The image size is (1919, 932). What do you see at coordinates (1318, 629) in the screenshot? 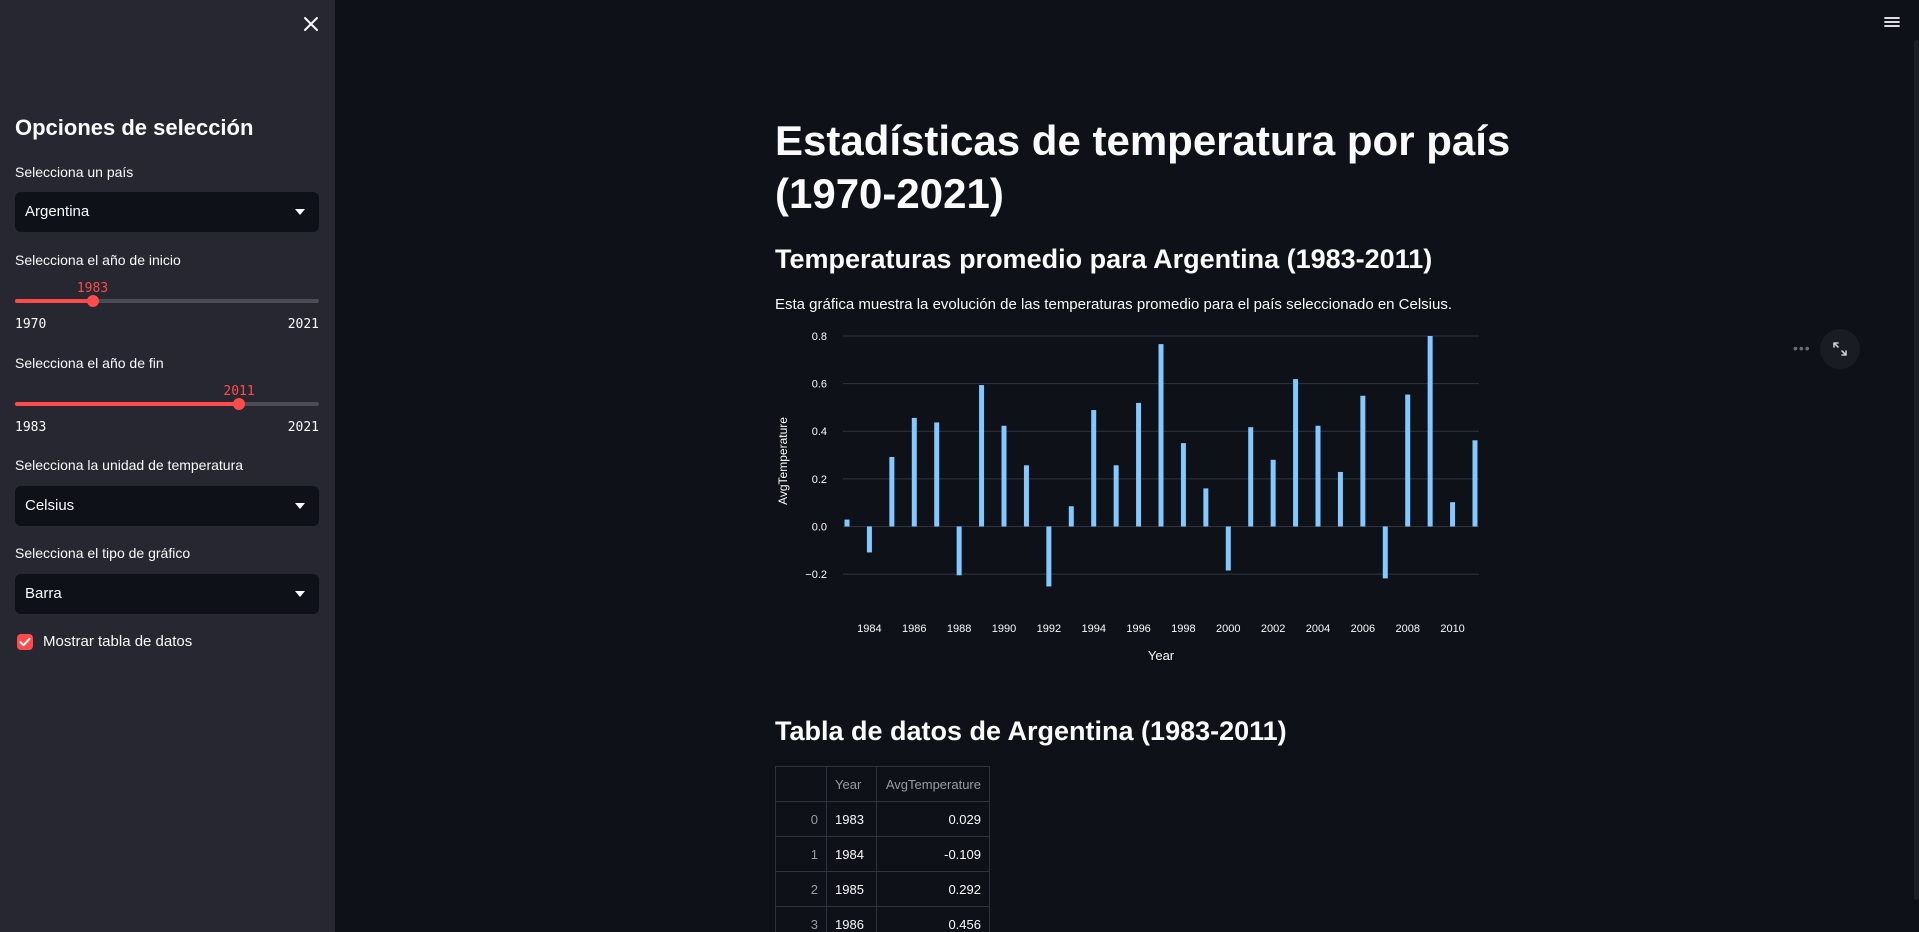
I see `x-tick-label: 2004` at bounding box center [1318, 629].